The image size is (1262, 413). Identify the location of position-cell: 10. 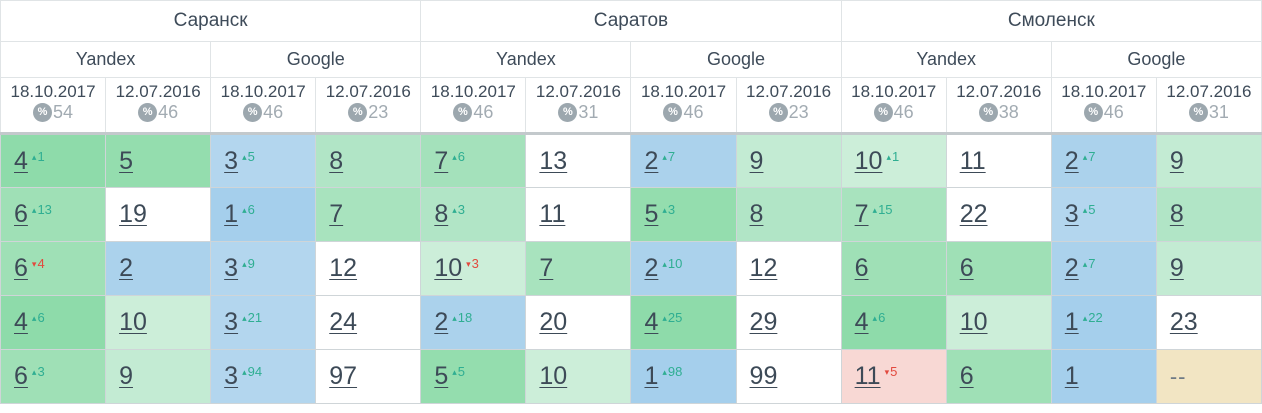
(158, 322).